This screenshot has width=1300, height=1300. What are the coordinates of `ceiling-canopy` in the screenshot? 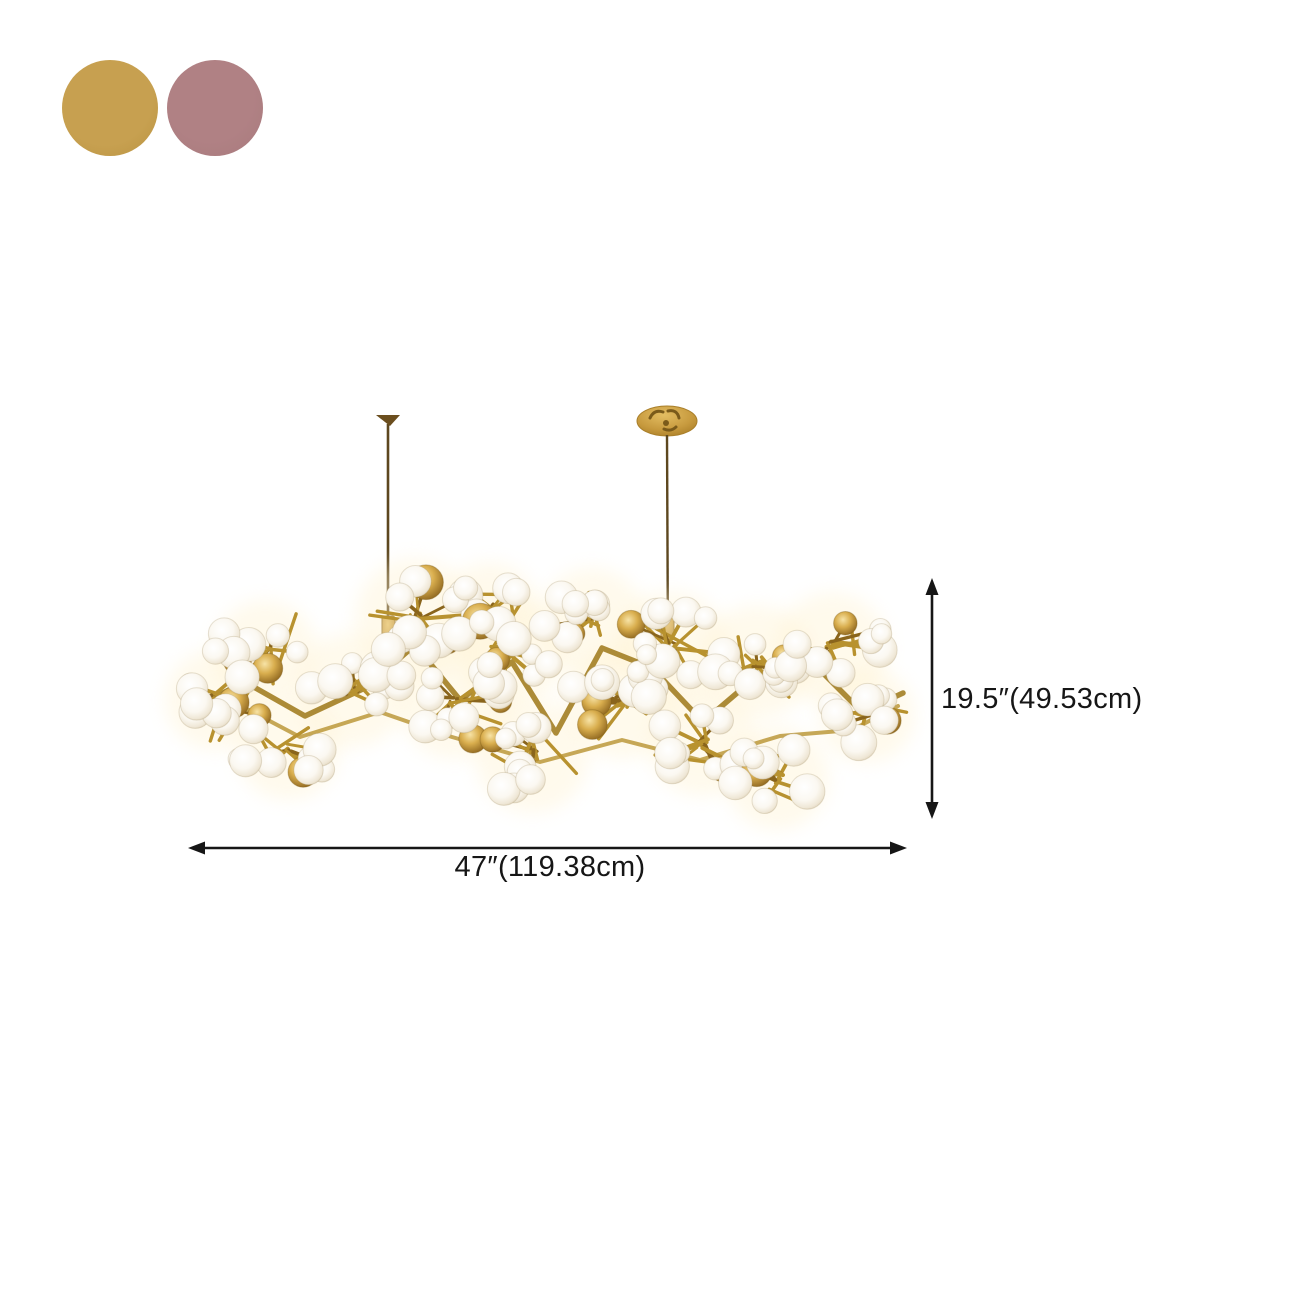 It's located at (667, 421).